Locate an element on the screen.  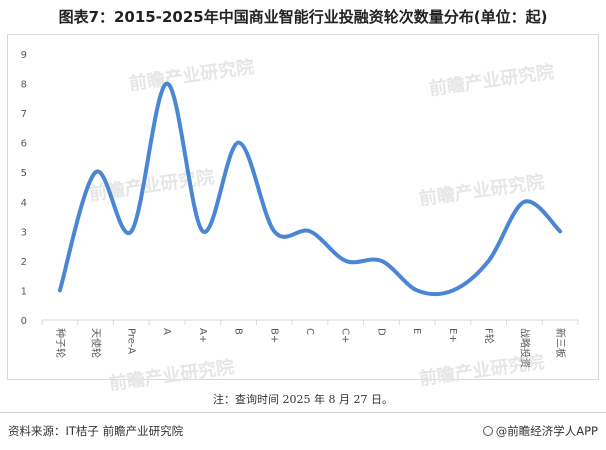
x-tick-label: A+ is located at coordinates (202, 335).